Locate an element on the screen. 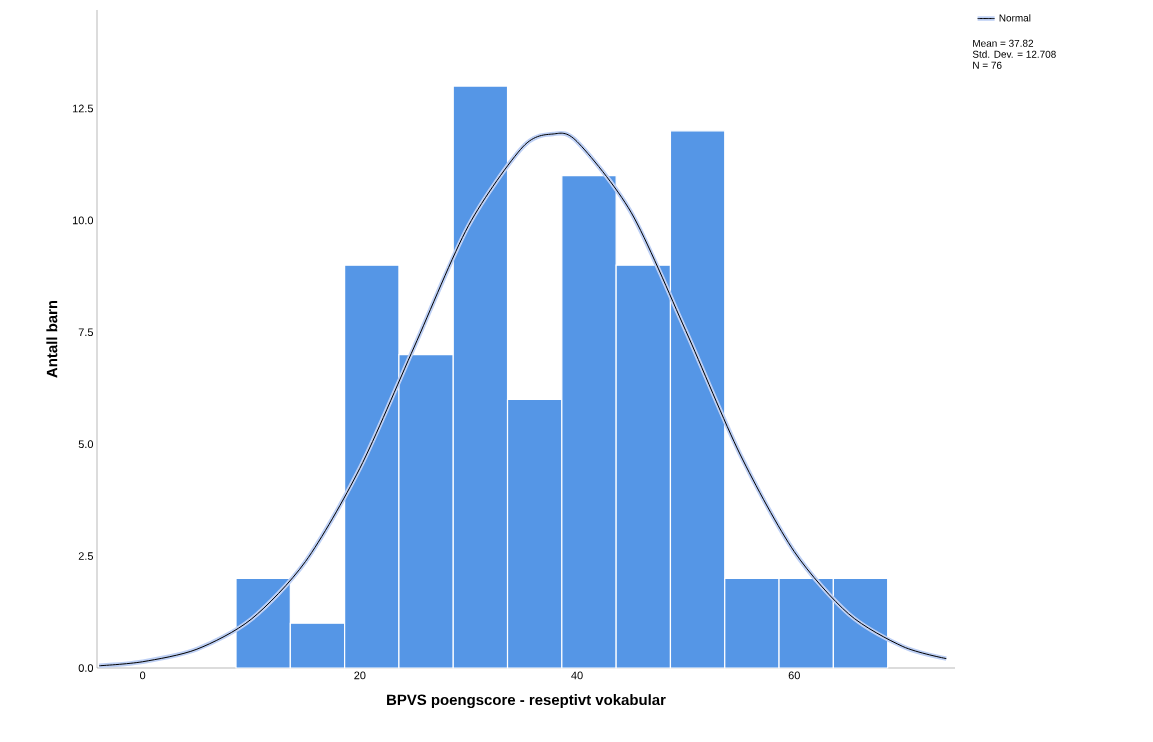 This screenshot has height=742, width=1153. y-tick-label: 10.0 is located at coordinates (83, 220).